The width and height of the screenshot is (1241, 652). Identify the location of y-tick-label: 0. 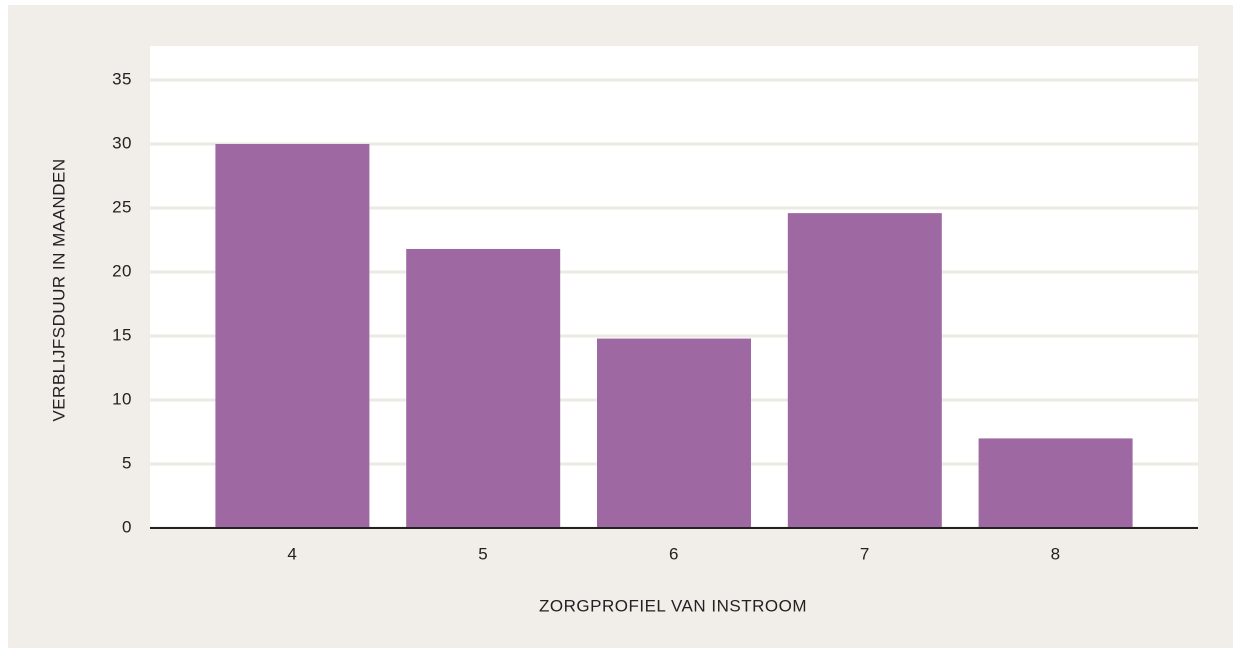
(127, 526).